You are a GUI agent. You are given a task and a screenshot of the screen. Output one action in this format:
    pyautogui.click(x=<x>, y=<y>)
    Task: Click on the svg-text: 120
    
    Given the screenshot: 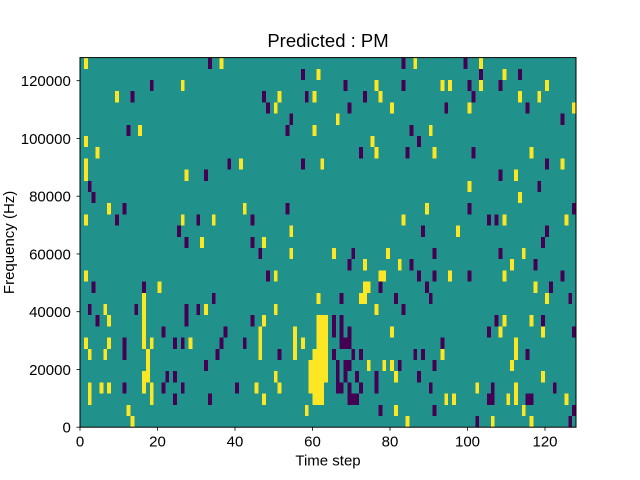 What is the action you would take?
    pyautogui.click(x=544, y=442)
    